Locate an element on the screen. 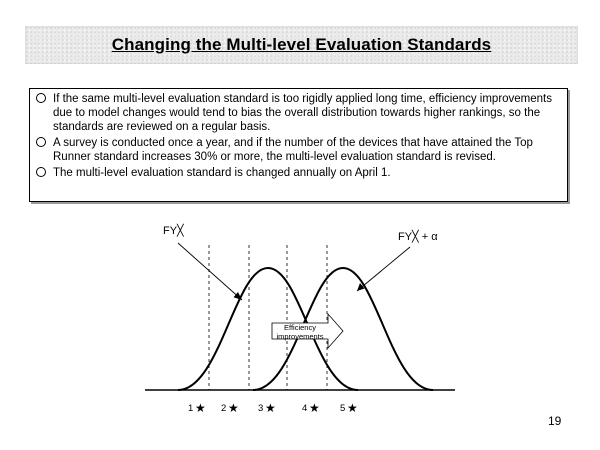 The width and height of the screenshot is (600, 450). rank-number: 3 is located at coordinates (260, 408).